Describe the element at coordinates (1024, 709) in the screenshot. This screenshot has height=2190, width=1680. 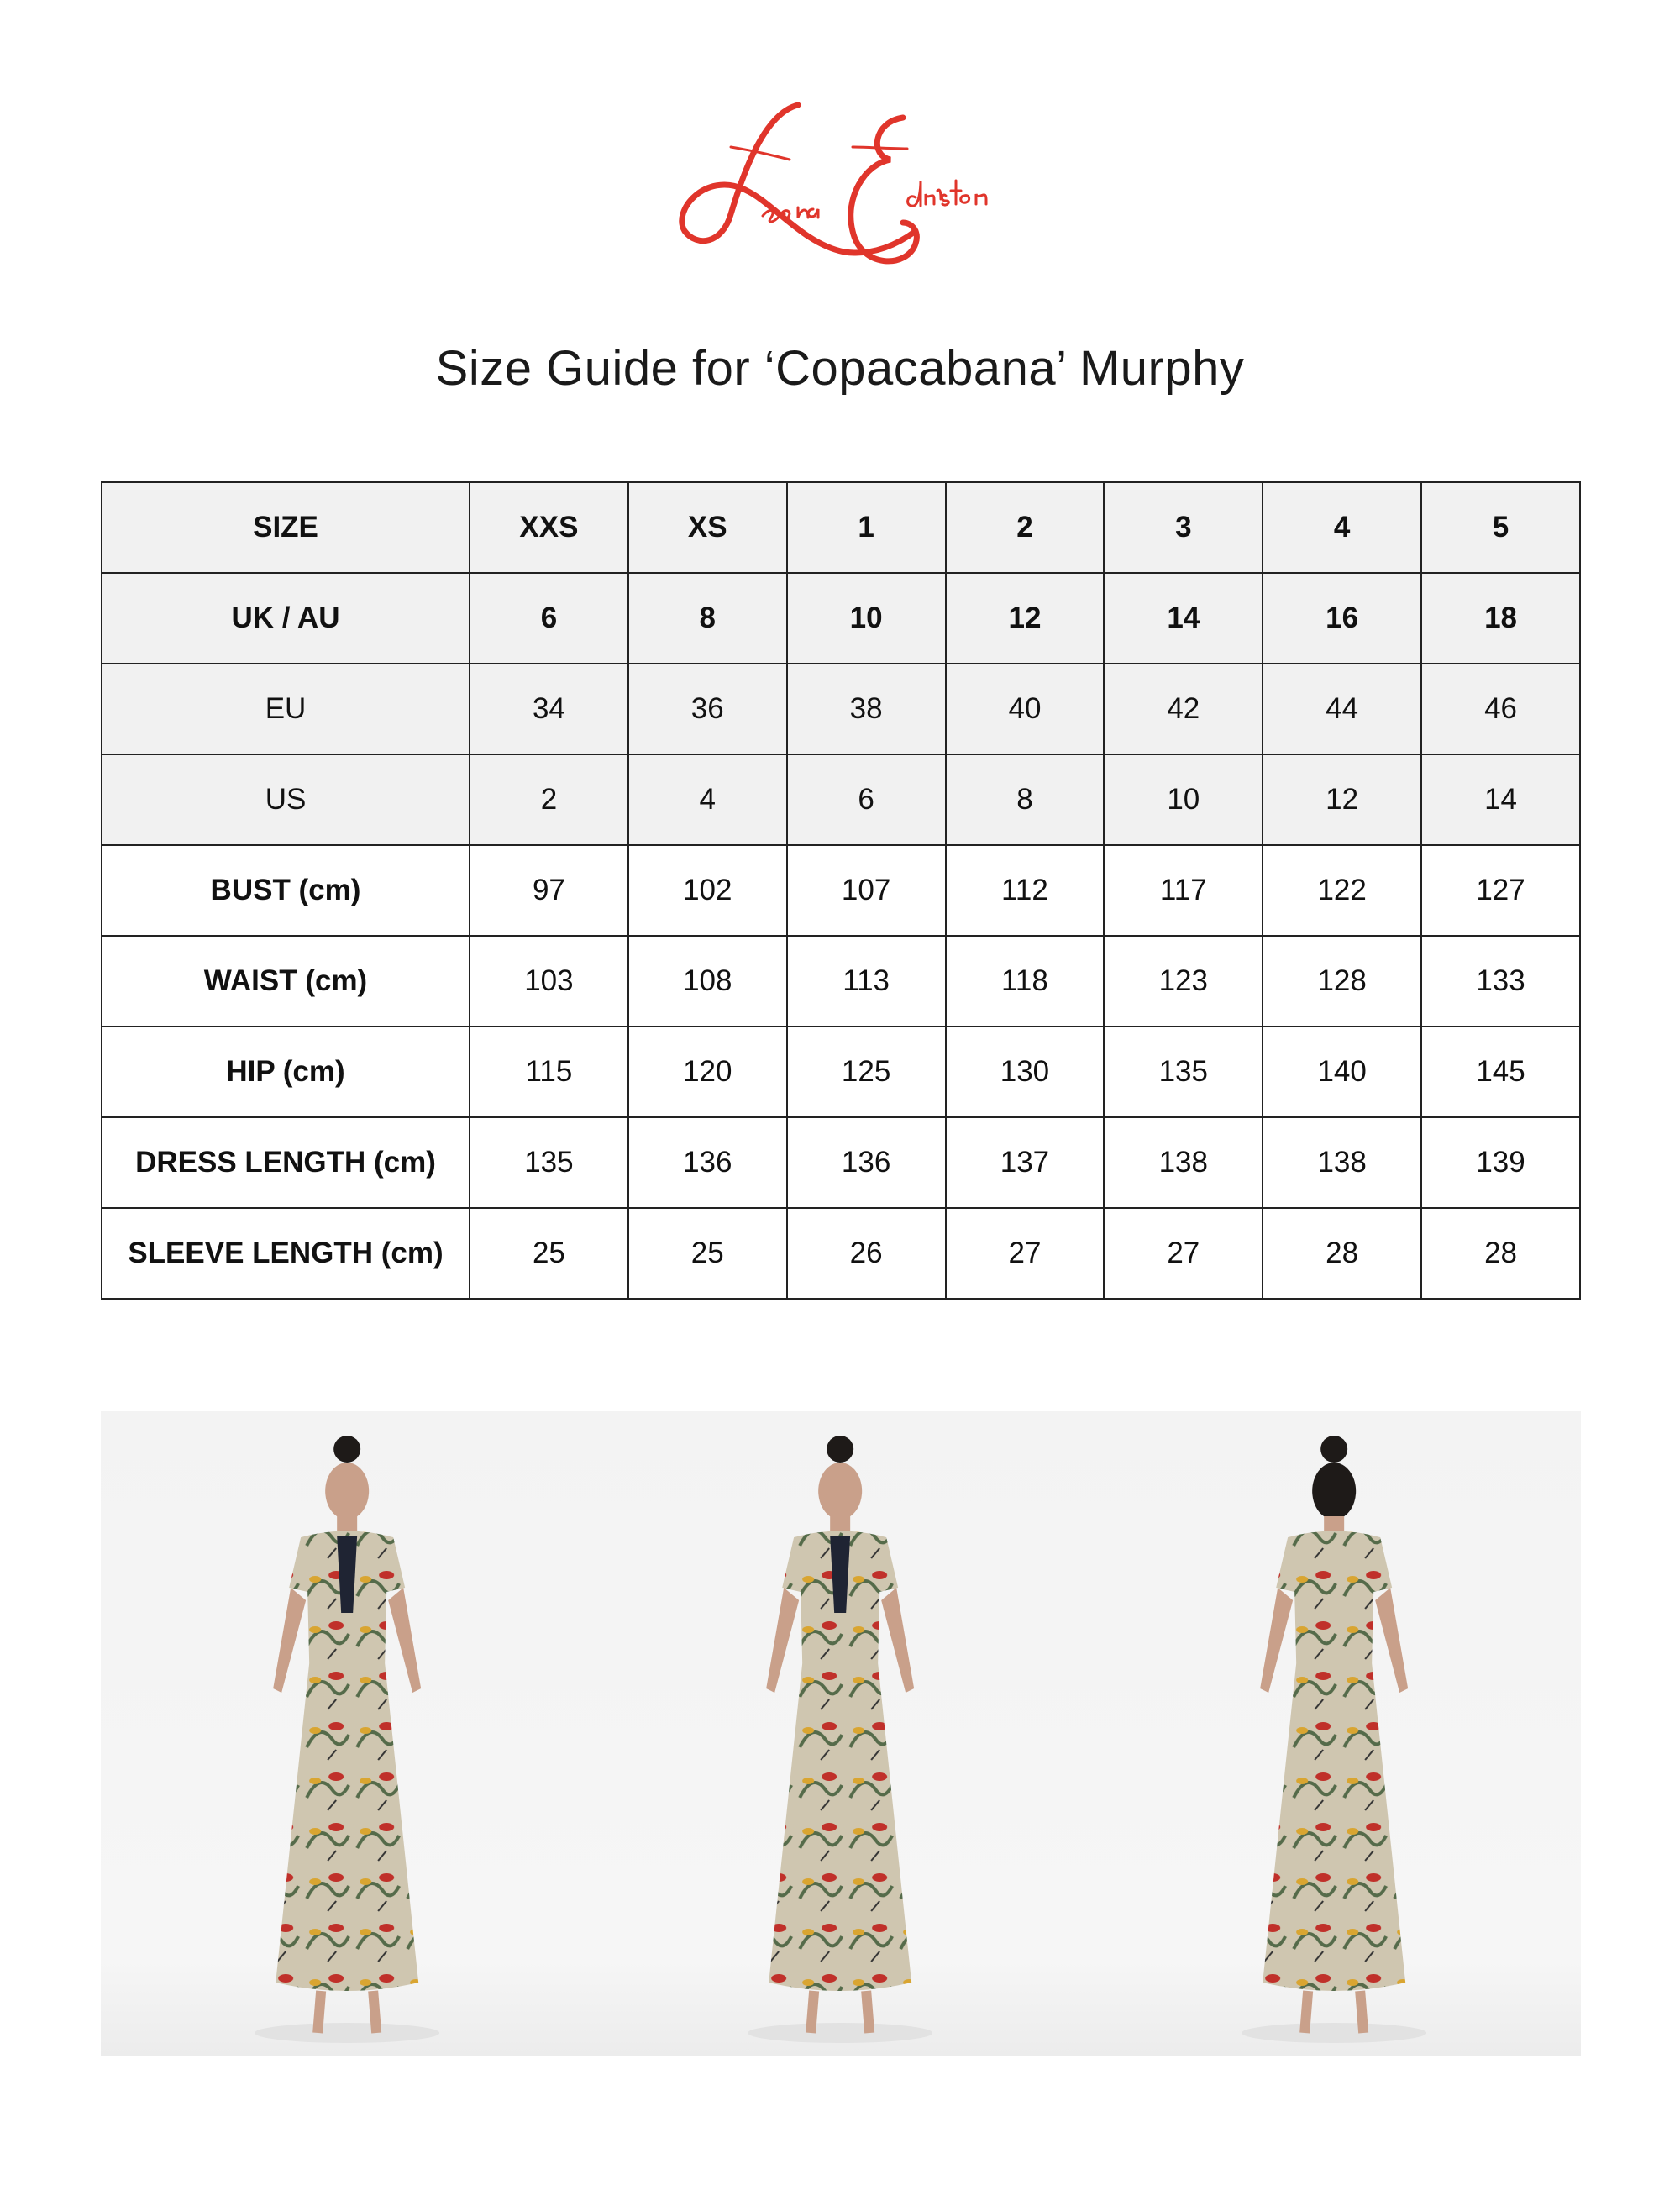
I see `table-cell: 40` at that location.